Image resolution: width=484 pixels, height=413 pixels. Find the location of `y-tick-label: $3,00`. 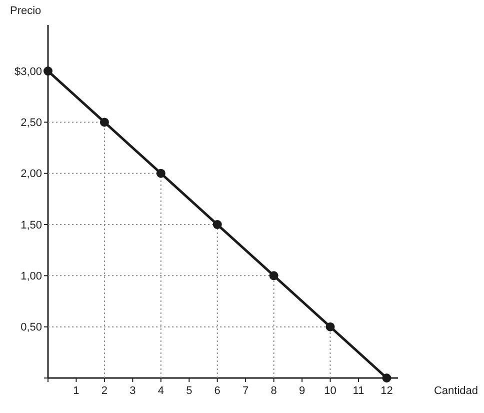

y-tick-label: $3,00 is located at coordinates (28, 72).